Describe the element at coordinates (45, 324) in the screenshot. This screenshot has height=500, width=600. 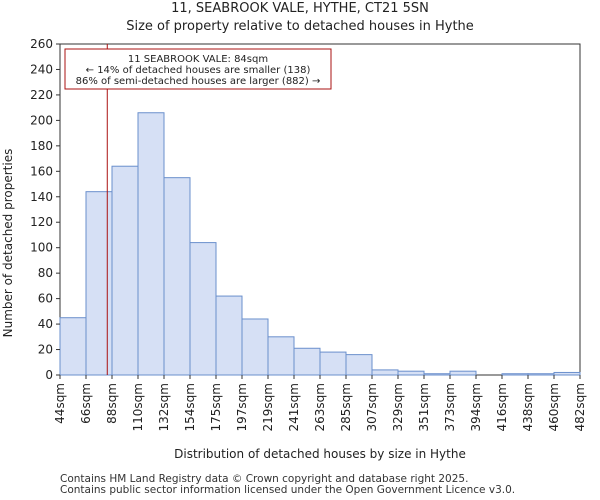
I see `y-tick-label: 40` at that location.